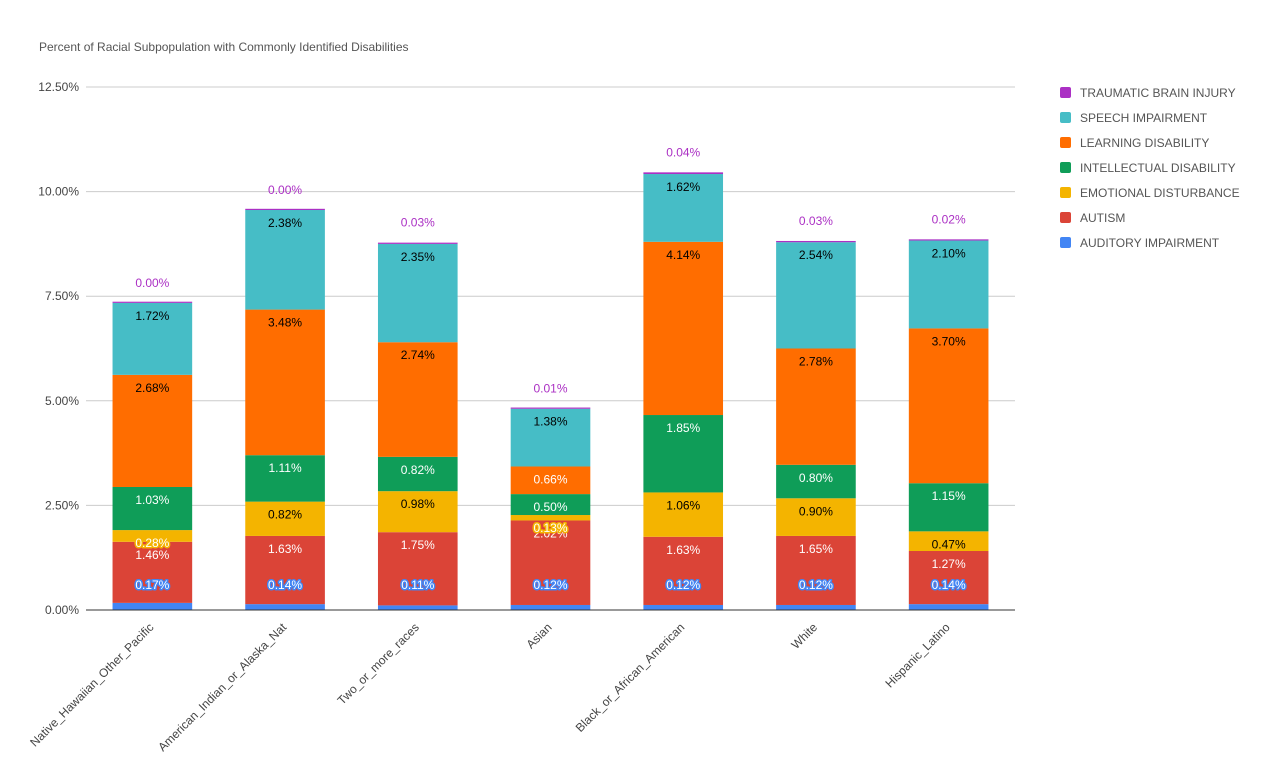 The width and height of the screenshot is (1267, 784). Describe the element at coordinates (62, 401) in the screenshot. I see `y-tick-label: 5.00%` at that location.